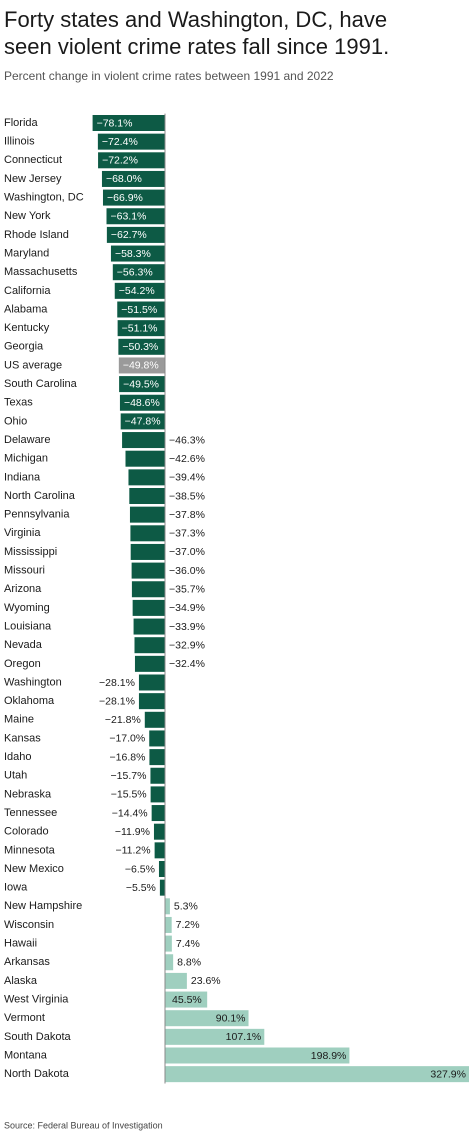  What do you see at coordinates (125, 198) in the screenshot?
I see `value-label: −66.9%` at bounding box center [125, 198].